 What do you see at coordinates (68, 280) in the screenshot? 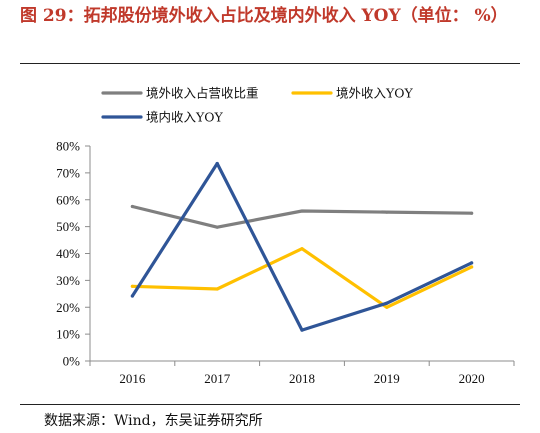
I see `y-tick-label: 30%` at bounding box center [68, 280].